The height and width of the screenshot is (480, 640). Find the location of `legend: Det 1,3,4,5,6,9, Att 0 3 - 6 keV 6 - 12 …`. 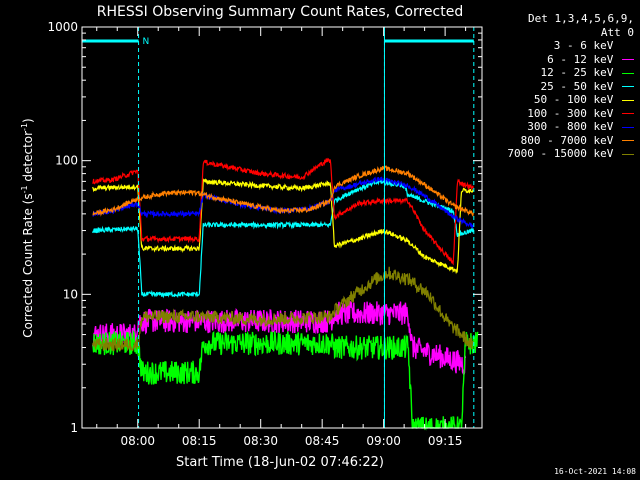

legend: Det 1,3,4,5,6,9, Att 0 3 - 6 keV 6 - 12 … is located at coordinates (559, 86).